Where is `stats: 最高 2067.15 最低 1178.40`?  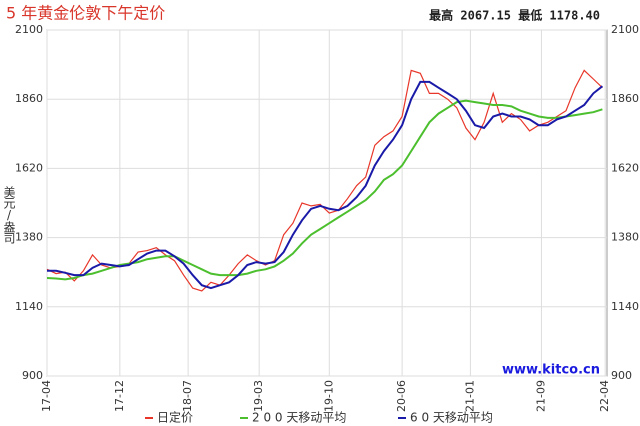 stats: 最高 2067.15 最低 1178.40 is located at coordinates (514, 15).